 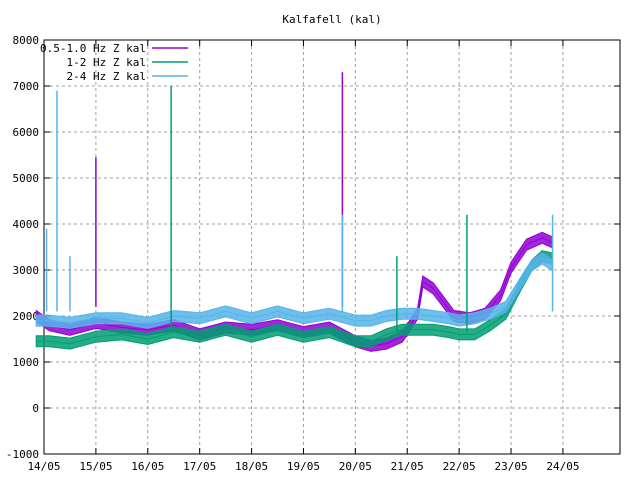 I want to click on x-tick-label: 23/05, so click(x=510, y=466).